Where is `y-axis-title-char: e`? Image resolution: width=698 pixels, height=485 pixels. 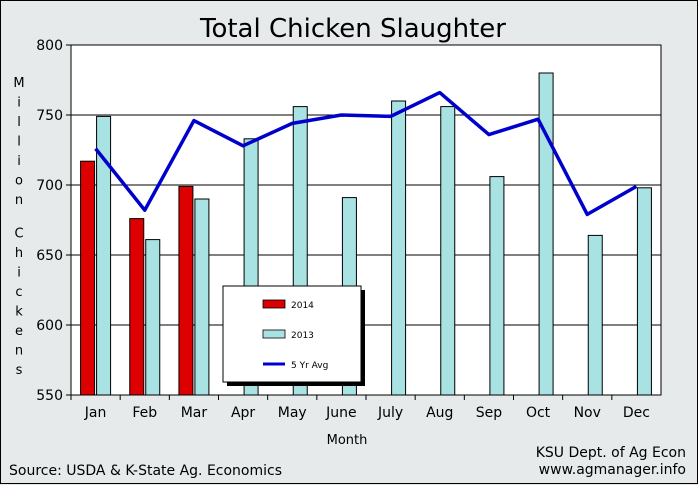
y-axis-title-char: e is located at coordinates (19, 331).